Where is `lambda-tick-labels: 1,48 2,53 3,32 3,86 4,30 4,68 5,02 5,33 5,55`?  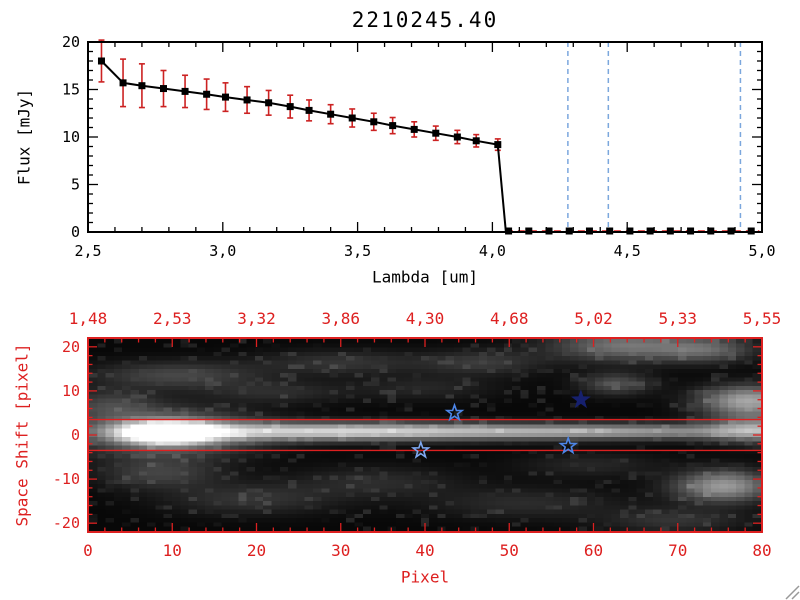
lambda-tick-labels: 1,48 2,53 3,32 3,86 4,30 4,68 5,02 5,33 5,55 is located at coordinates (425, 318).